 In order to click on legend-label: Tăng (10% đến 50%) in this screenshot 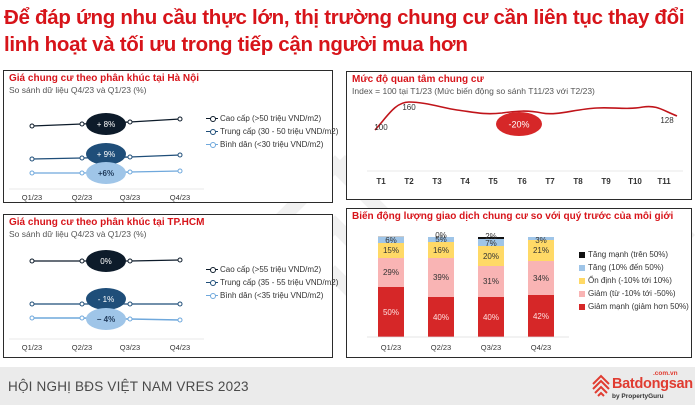, I will do `click(626, 267)`.